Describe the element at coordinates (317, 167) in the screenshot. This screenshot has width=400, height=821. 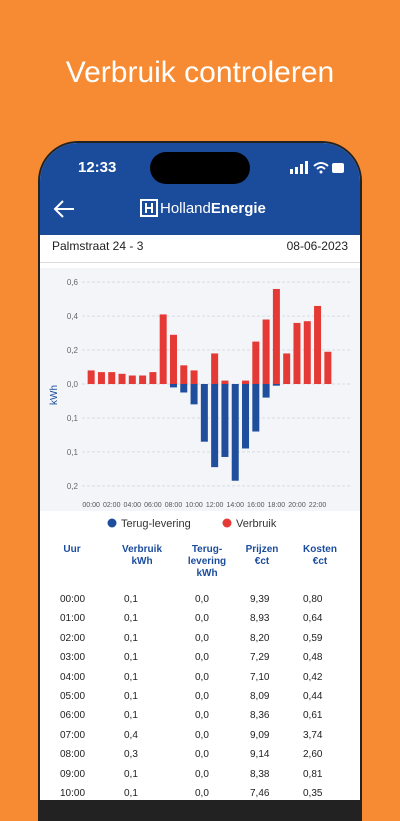
I see `status-icons` at that location.